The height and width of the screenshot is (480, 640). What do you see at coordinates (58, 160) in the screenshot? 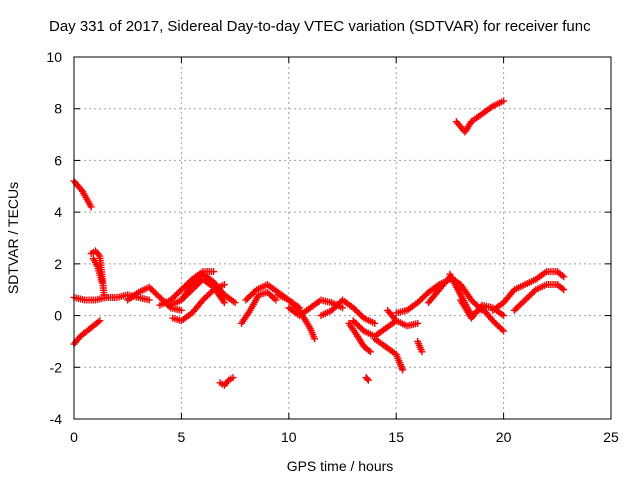
I see `y-tick-label: 6` at bounding box center [58, 160].